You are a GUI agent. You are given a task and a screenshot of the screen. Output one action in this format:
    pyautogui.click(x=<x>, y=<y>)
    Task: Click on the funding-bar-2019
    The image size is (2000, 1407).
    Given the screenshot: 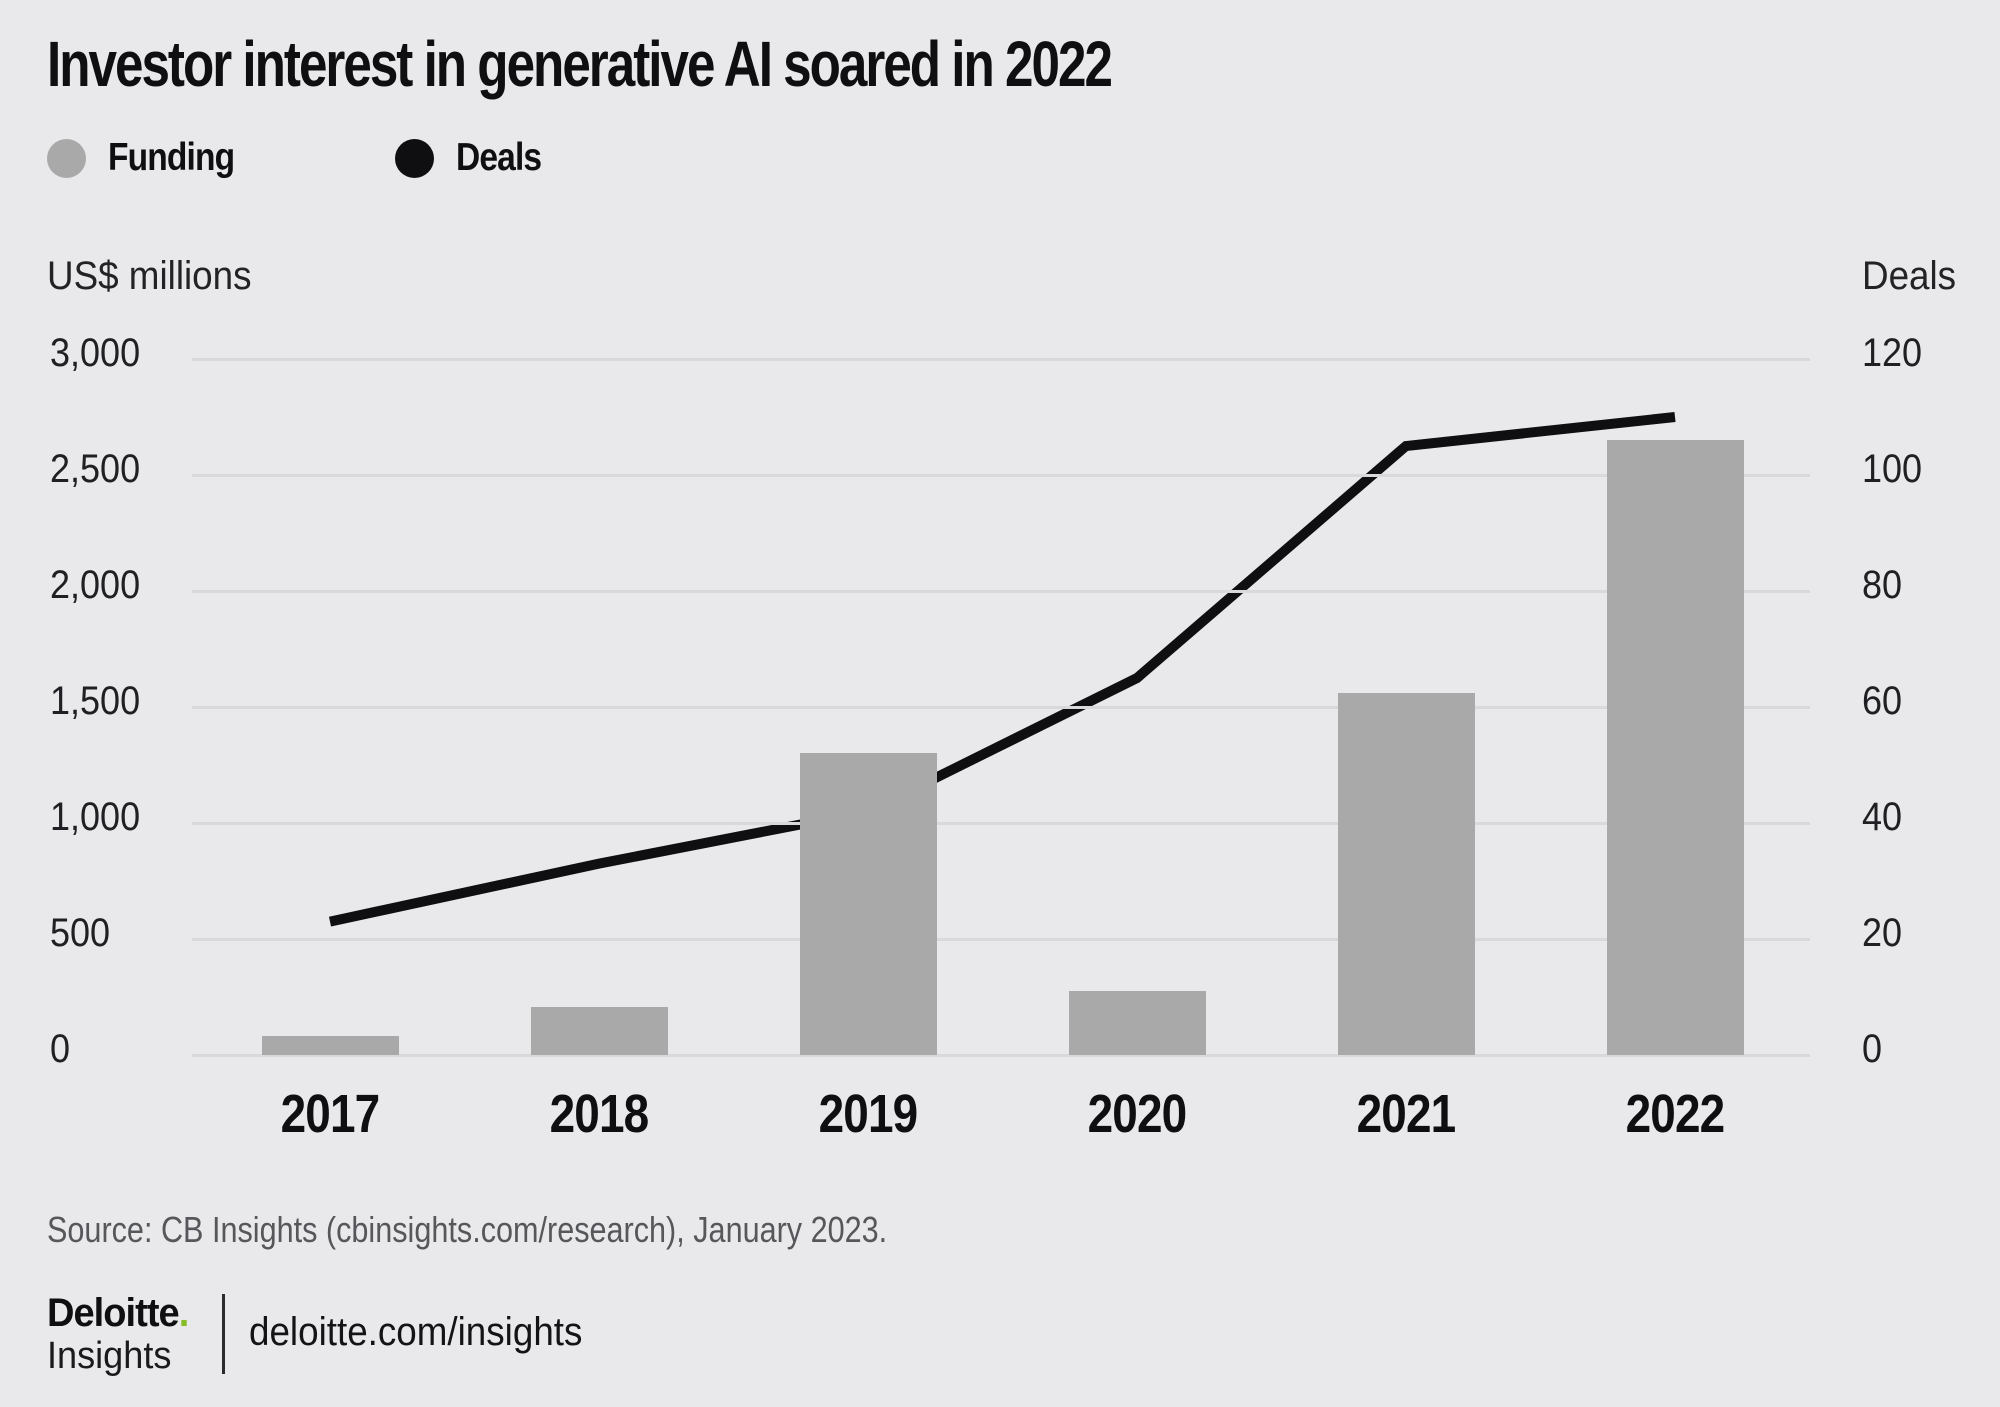 What is the action you would take?
    pyautogui.click(x=868, y=904)
    